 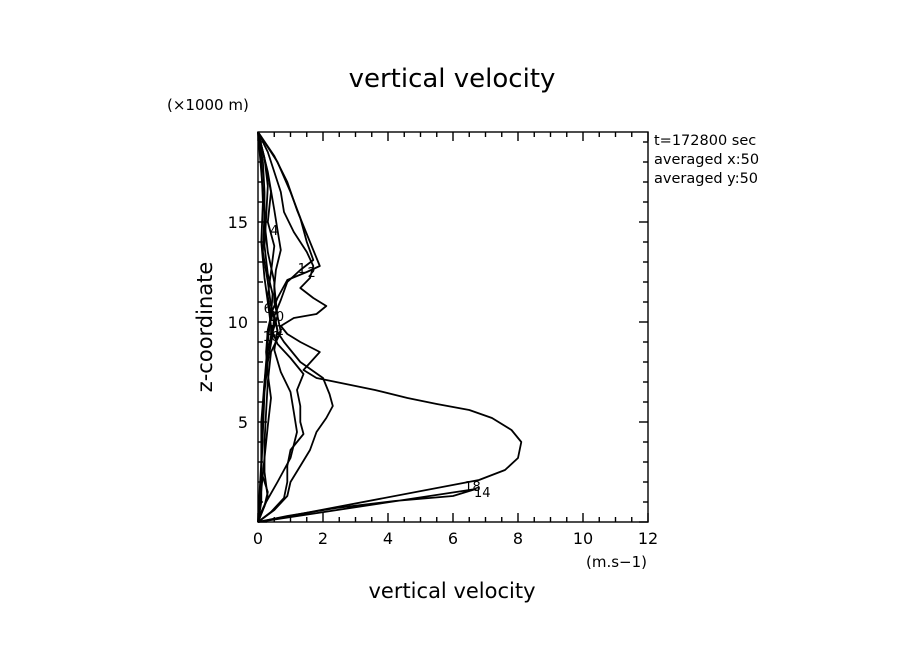 What do you see at coordinates (238, 322) in the screenshot?
I see `y-tick-label: 10` at bounding box center [238, 322].